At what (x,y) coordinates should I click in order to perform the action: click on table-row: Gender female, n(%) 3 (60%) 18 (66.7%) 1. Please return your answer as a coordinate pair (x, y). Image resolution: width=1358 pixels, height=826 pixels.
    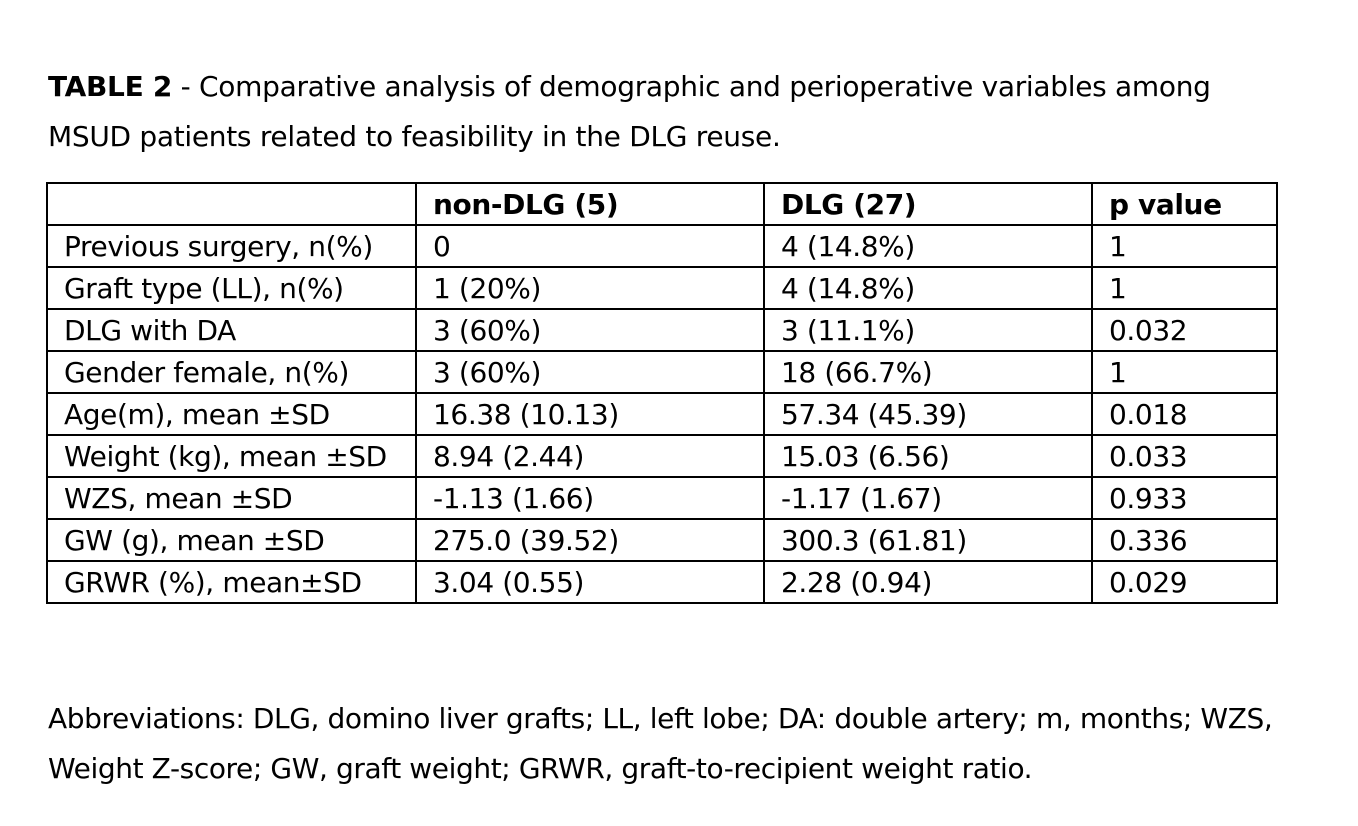
    Looking at the image, I should click on (662, 372).